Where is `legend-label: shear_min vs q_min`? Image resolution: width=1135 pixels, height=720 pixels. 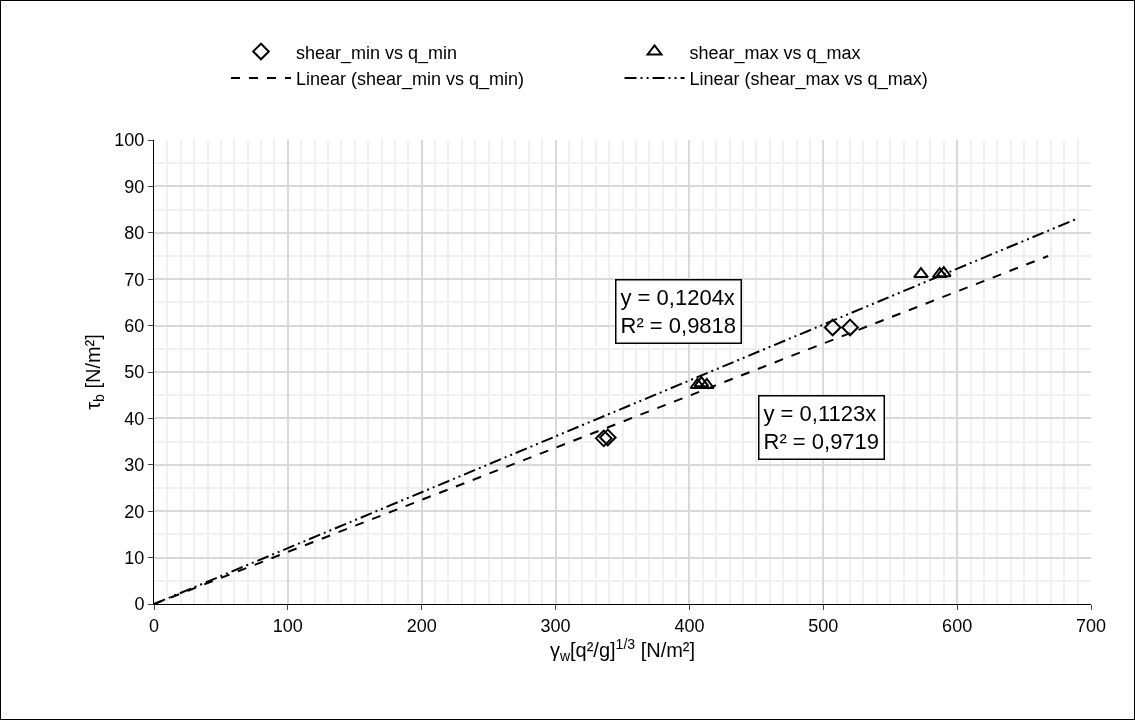 legend-label: shear_min vs q_min is located at coordinates (377, 53).